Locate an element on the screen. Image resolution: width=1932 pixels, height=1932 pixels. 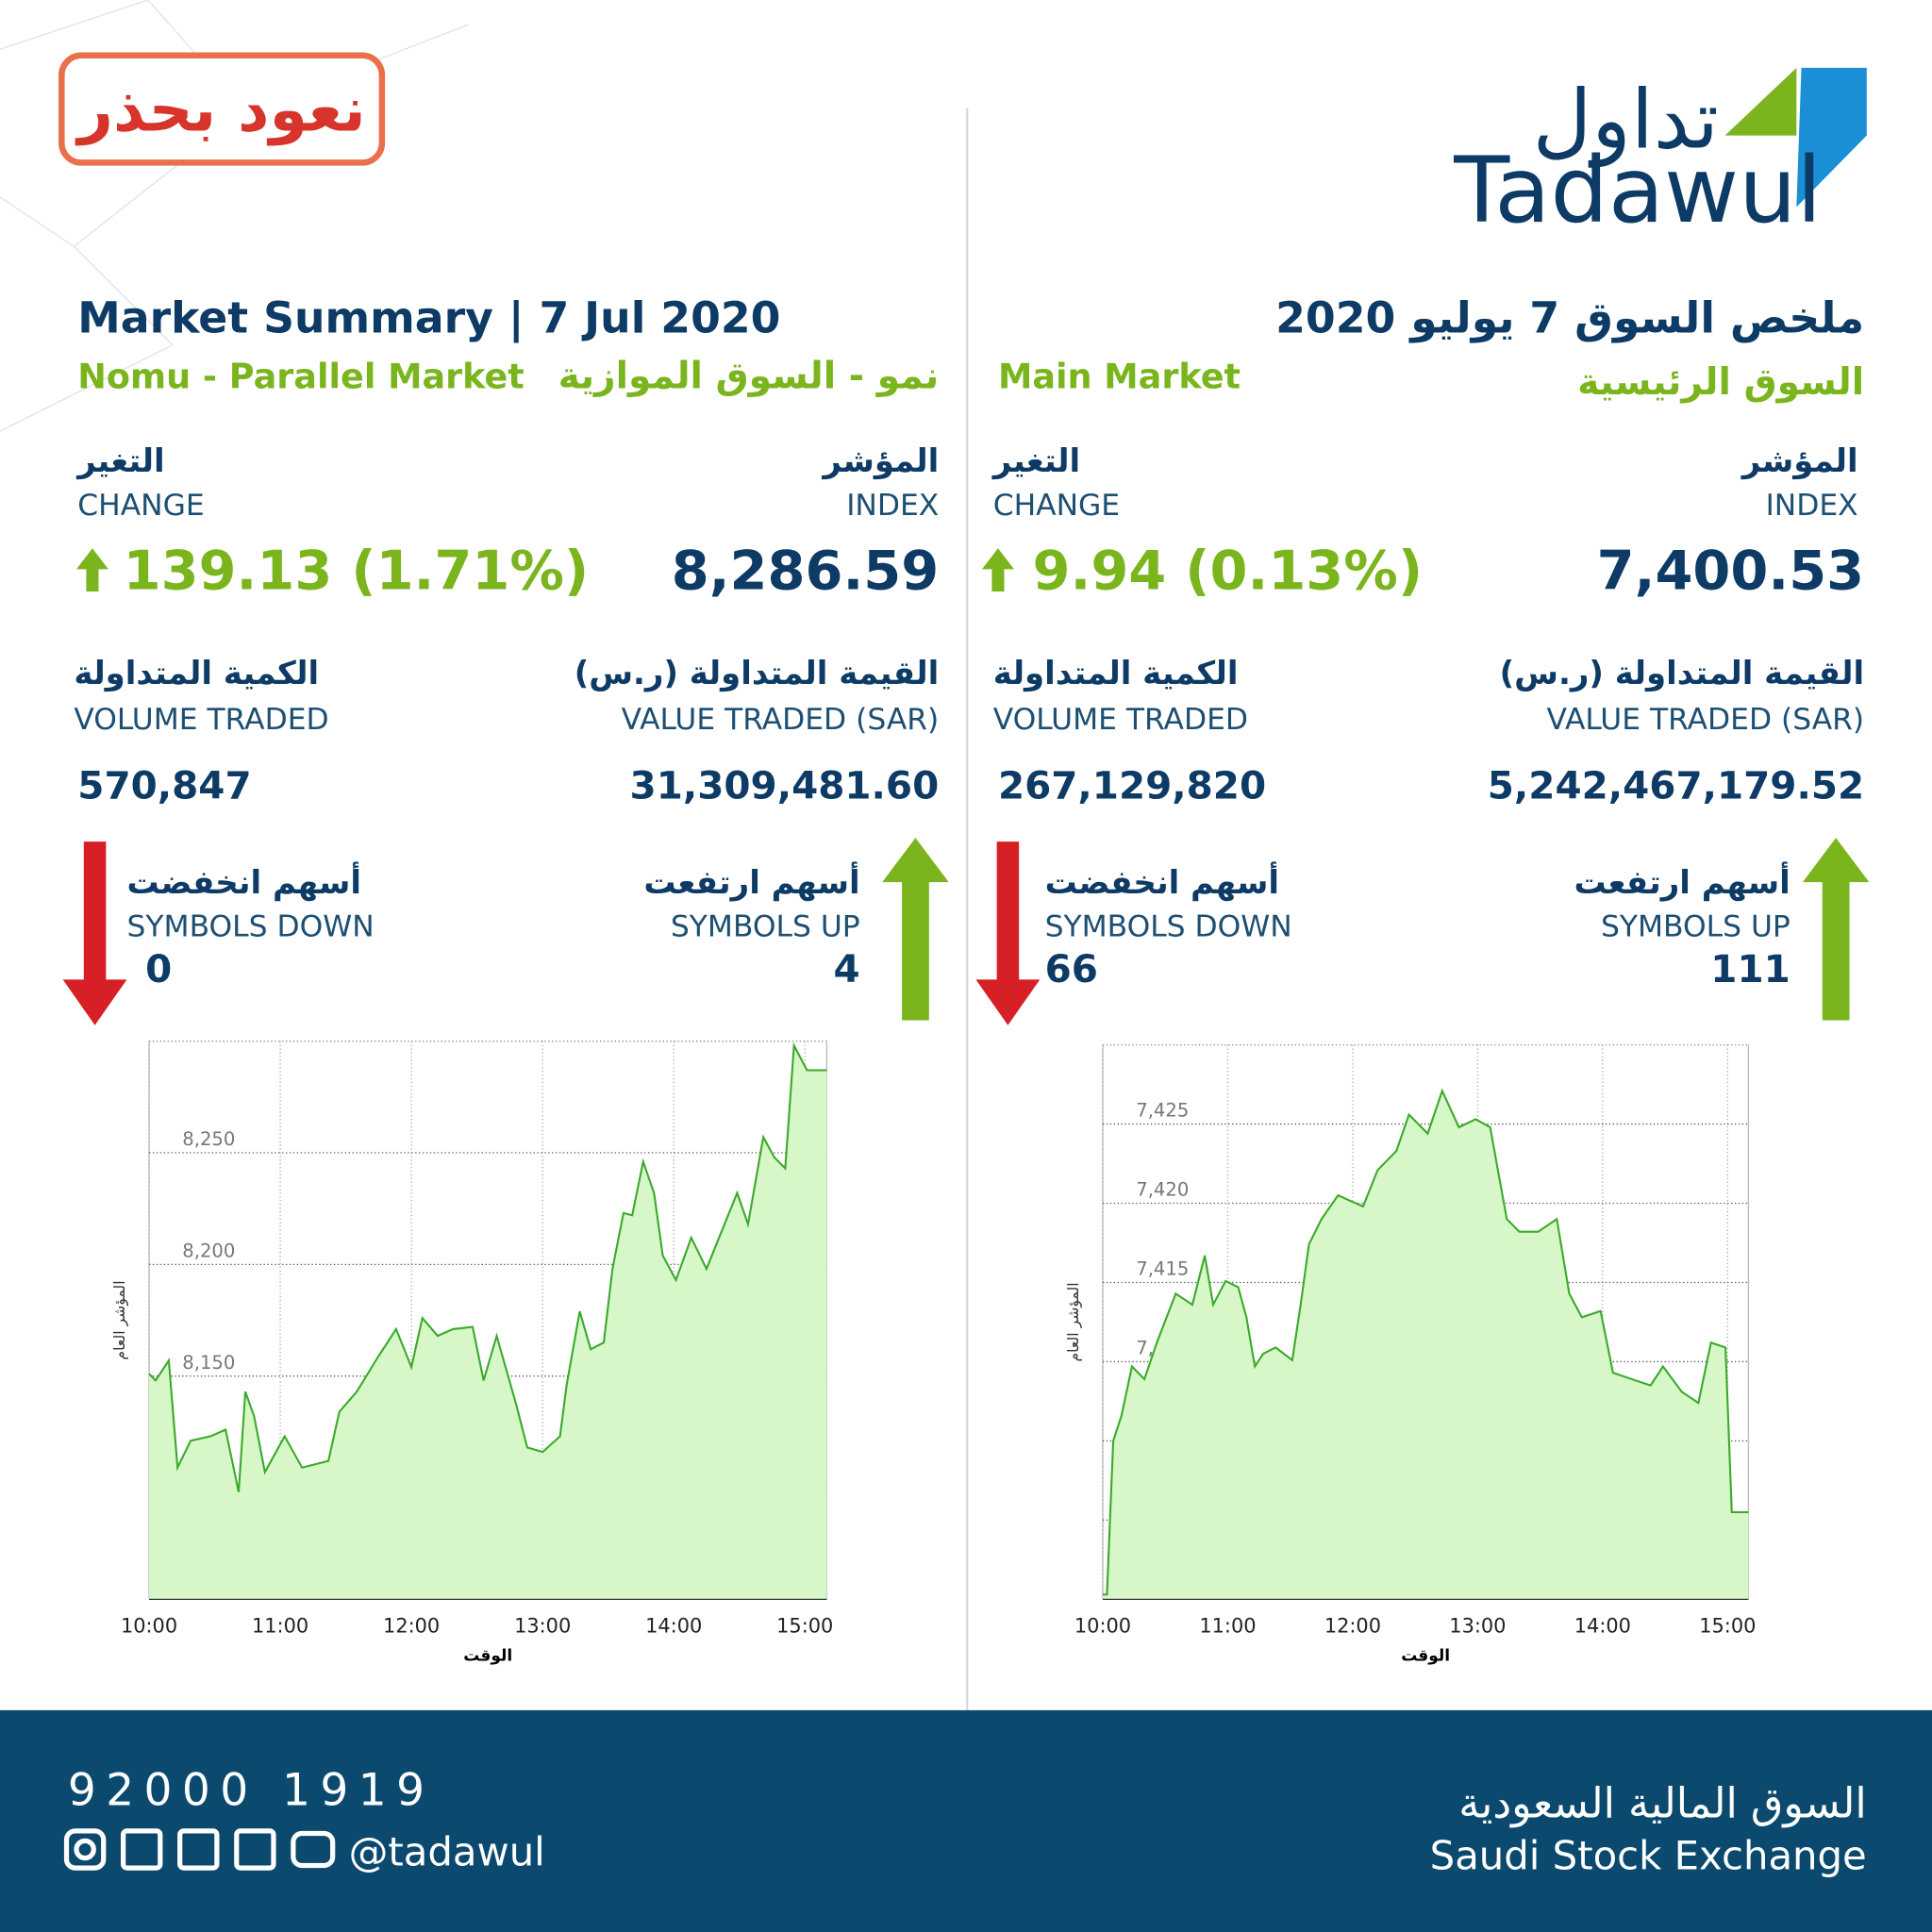
y-tick-label: 7,415 is located at coordinates (1162, 1269).